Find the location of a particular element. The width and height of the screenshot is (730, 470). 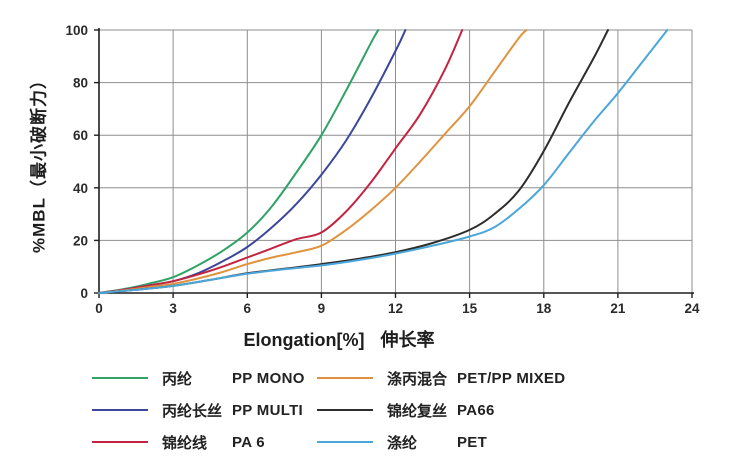

legend-column-1: 丙纶 PP MONO 丙纶长丝 PP MULTI 锦纶线 PA 6 is located at coordinates (198, 410).